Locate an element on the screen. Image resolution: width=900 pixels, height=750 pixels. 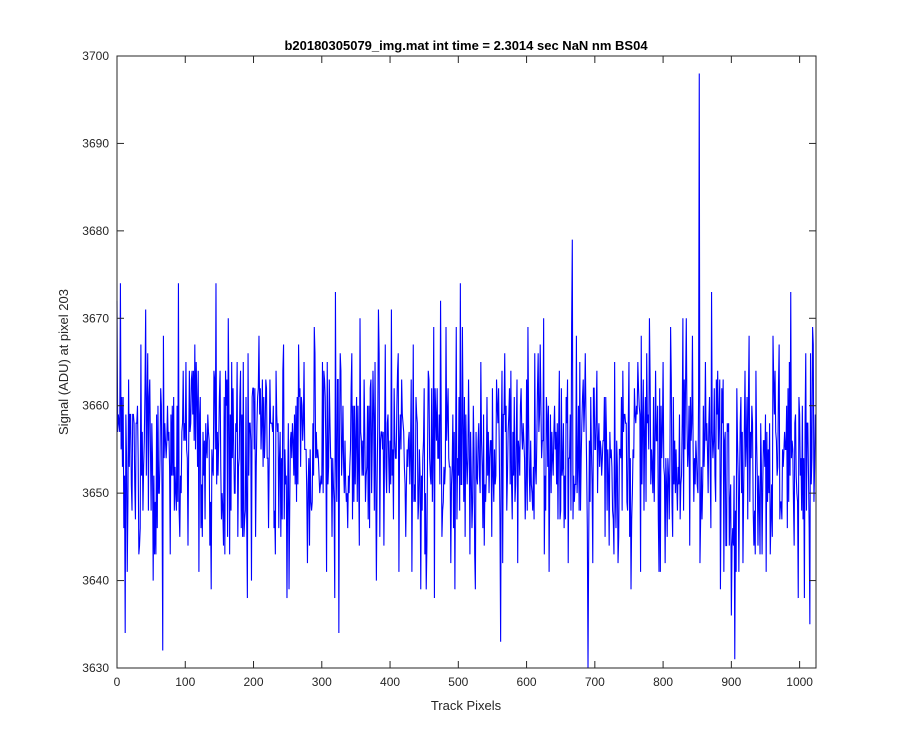
y-tick-label: 3630 is located at coordinates (95, 668).